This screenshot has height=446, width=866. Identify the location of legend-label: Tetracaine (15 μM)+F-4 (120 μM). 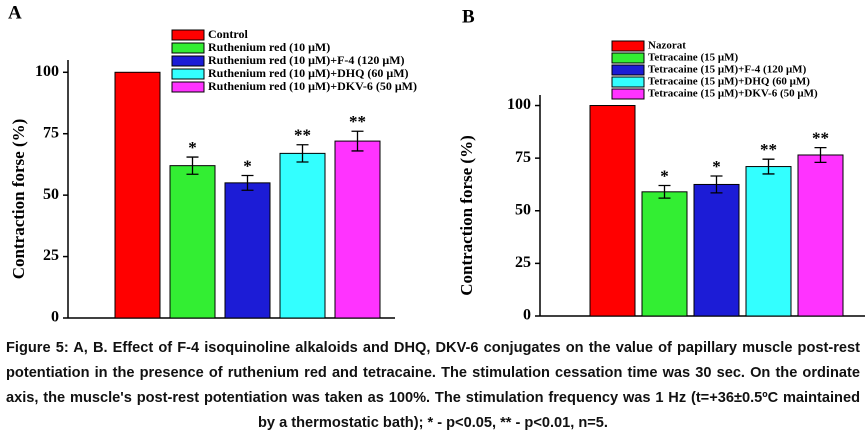
(727, 70).